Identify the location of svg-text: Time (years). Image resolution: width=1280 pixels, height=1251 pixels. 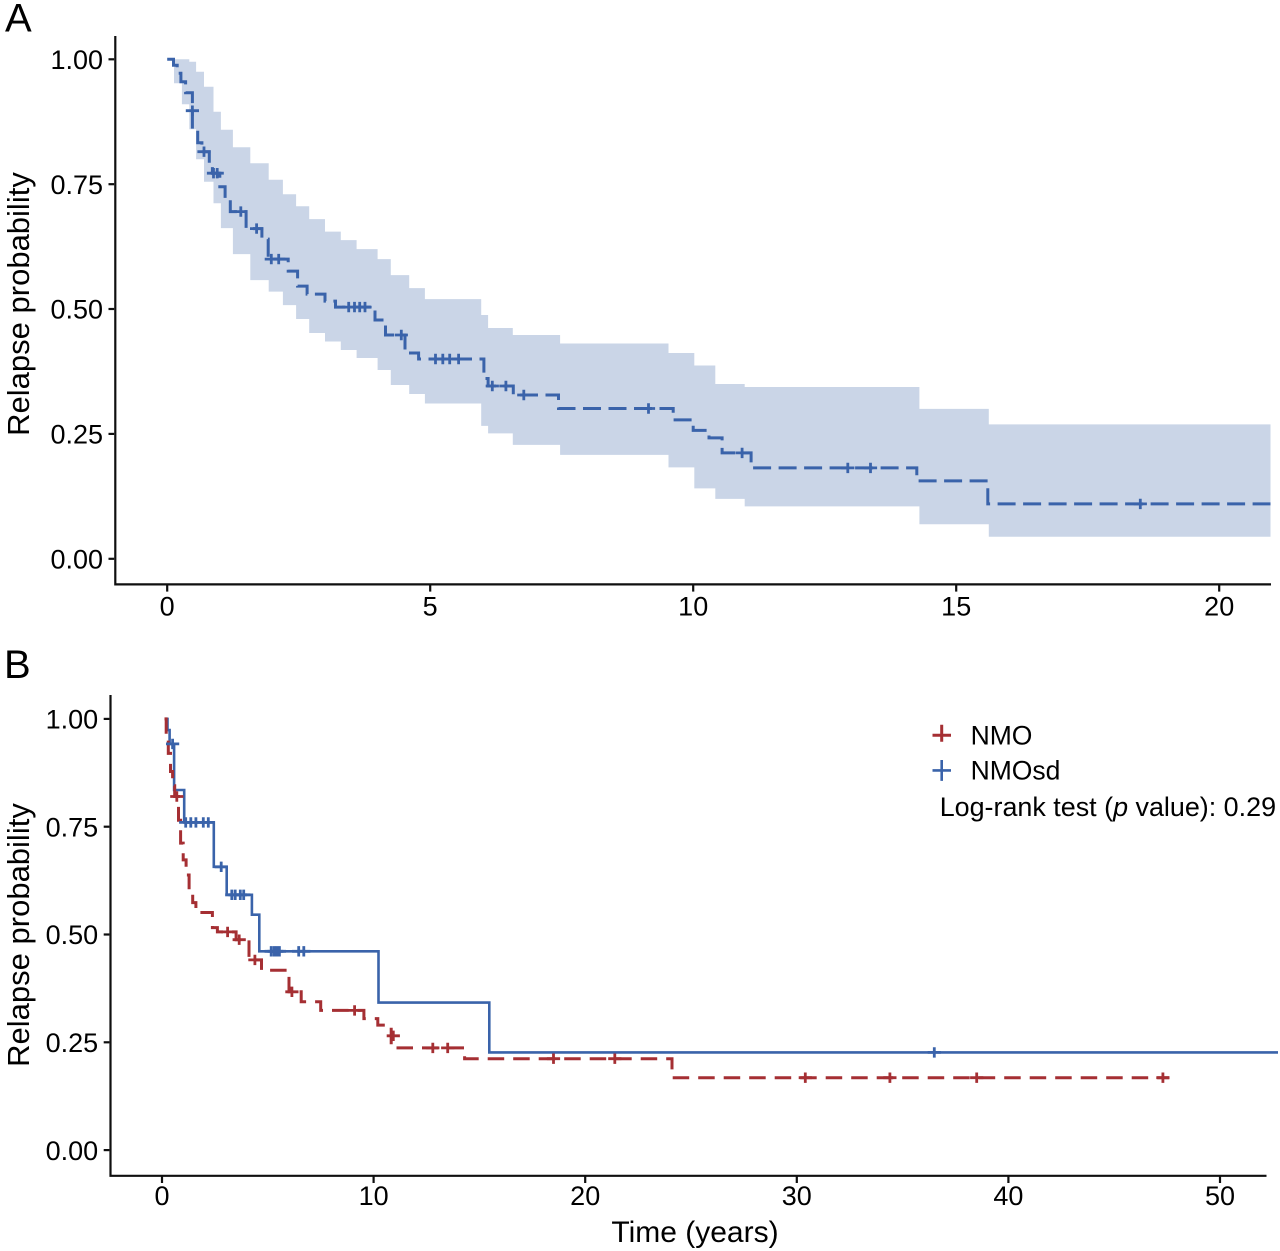
(694, 1232).